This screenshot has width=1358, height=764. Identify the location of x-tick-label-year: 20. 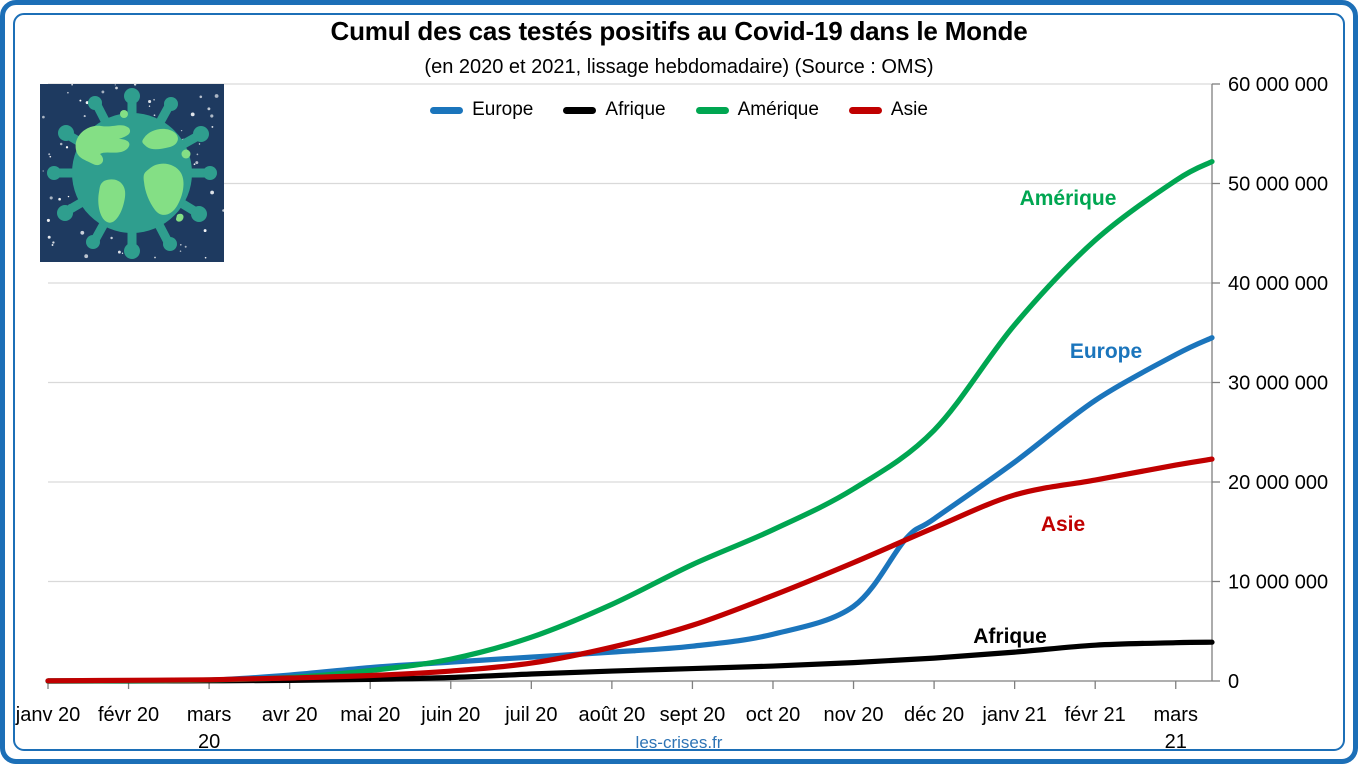
(209, 742).